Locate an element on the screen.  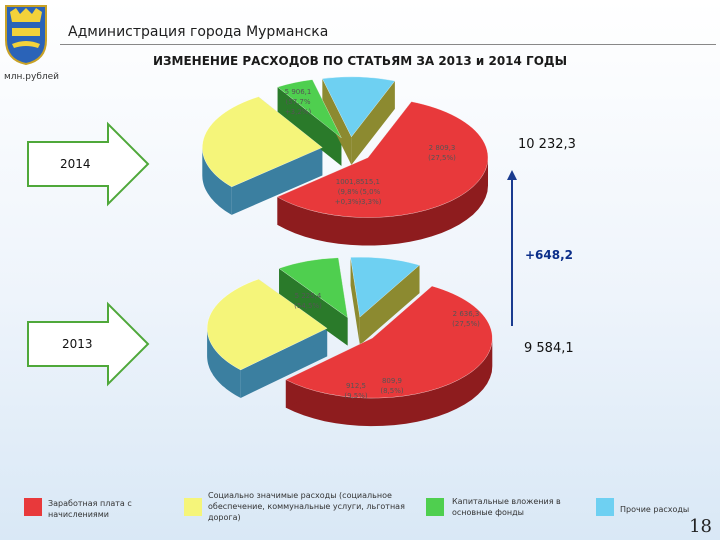
slice-label-other: 2 636,3 (27,5%) is located at coordinates (466, 319).